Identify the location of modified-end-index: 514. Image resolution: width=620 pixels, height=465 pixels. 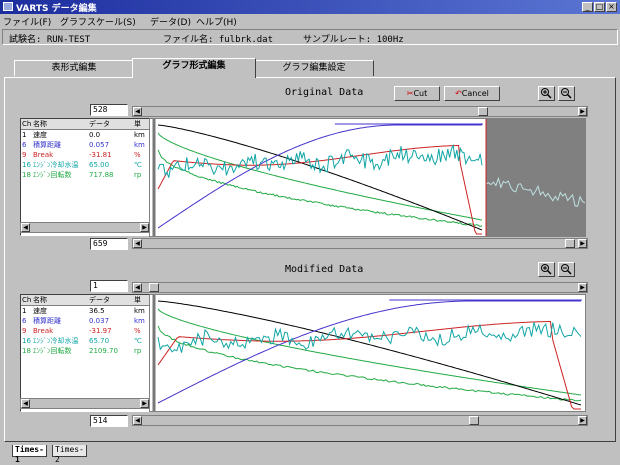
(109, 421).